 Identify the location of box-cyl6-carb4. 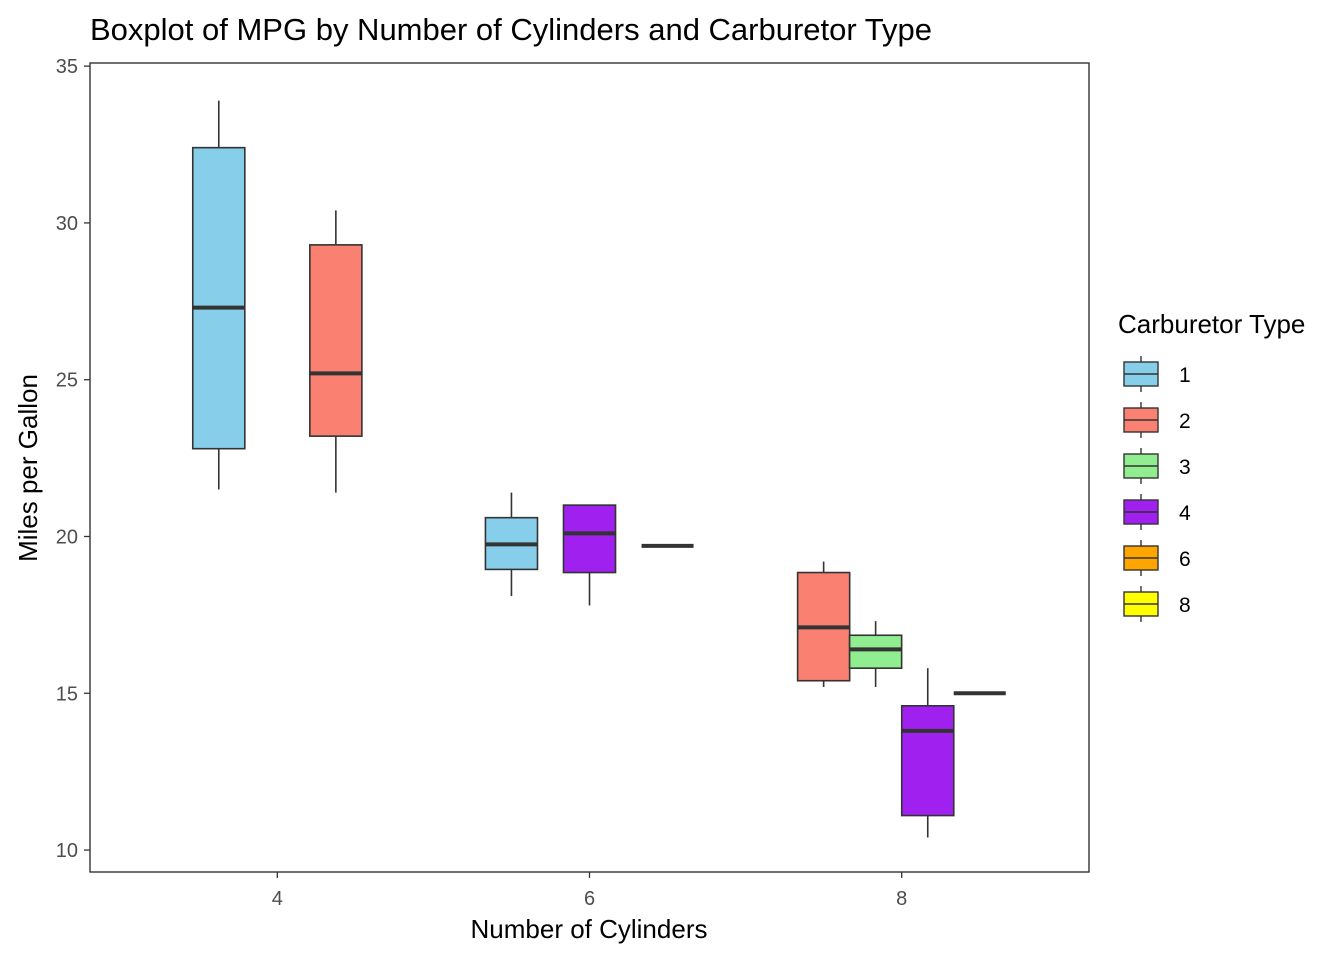
(589, 555).